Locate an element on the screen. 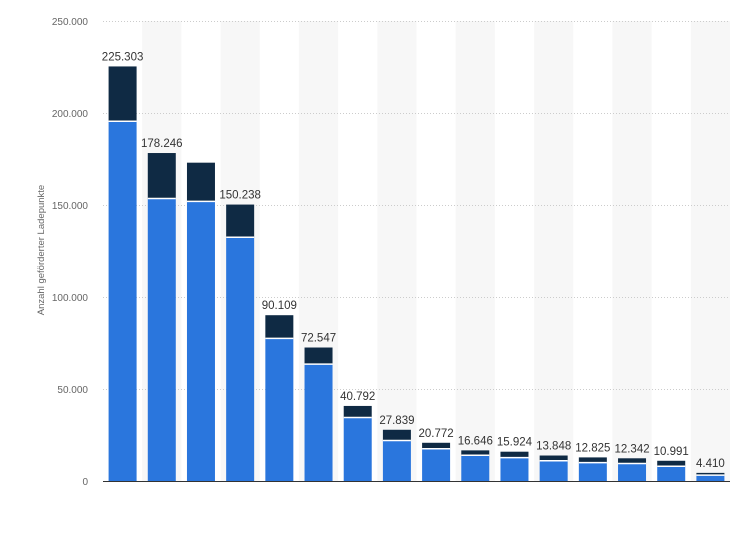 This screenshot has width=754, height=560. data-label: 27.839 is located at coordinates (396, 421).